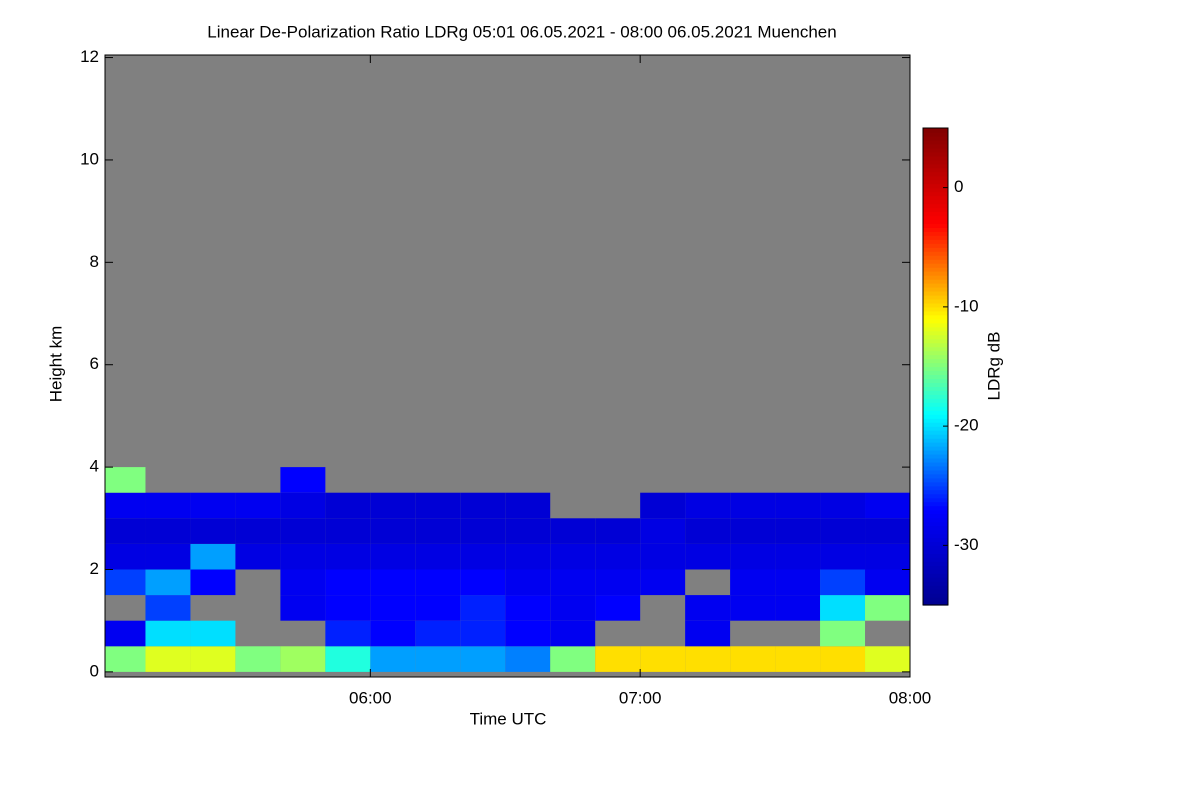 This screenshot has width=1200, height=805. I want to click on x-tick-label: 06:00, so click(370, 697).